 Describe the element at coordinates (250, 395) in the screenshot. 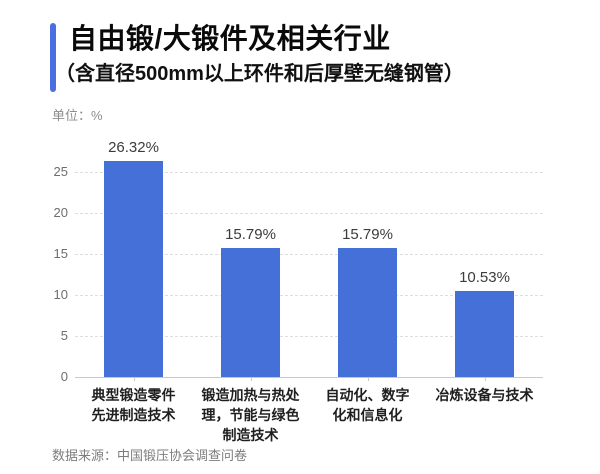

I see `category-label-line: 锻造加热与热处` at that location.